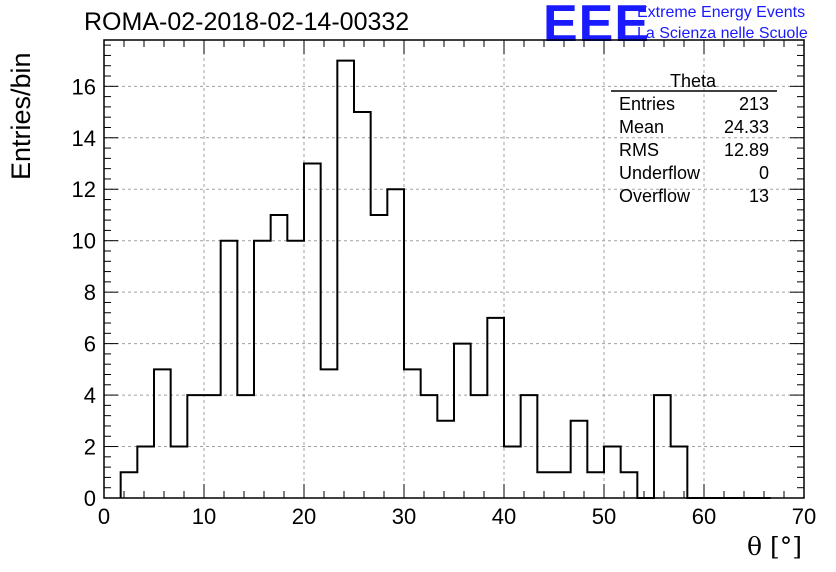 This screenshot has height=572, width=836. What do you see at coordinates (84, 138) in the screenshot?
I see `y-tick-label: 14` at bounding box center [84, 138].